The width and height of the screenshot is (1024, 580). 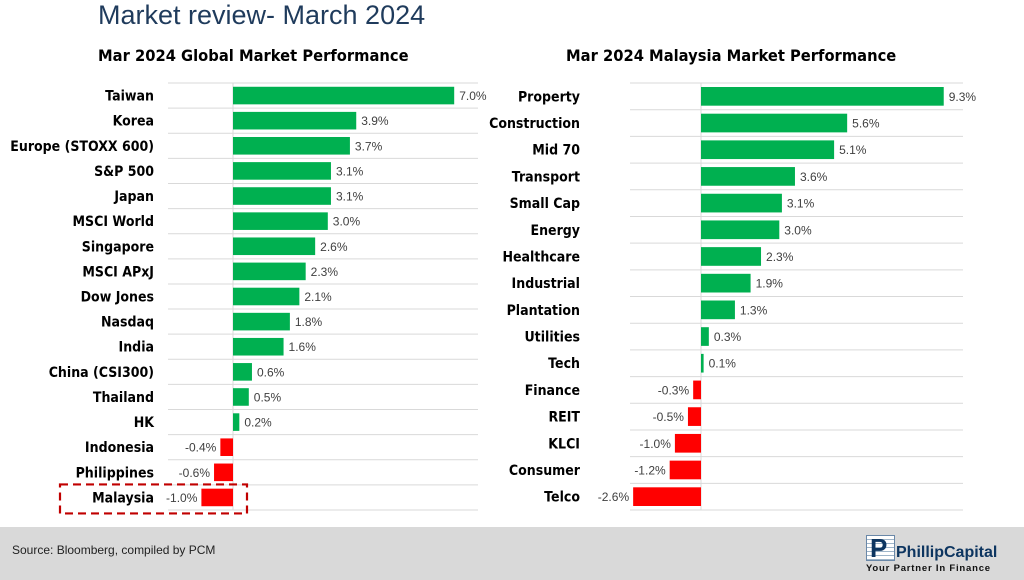 I want to click on bar-construction, so click(x=774, y=123).